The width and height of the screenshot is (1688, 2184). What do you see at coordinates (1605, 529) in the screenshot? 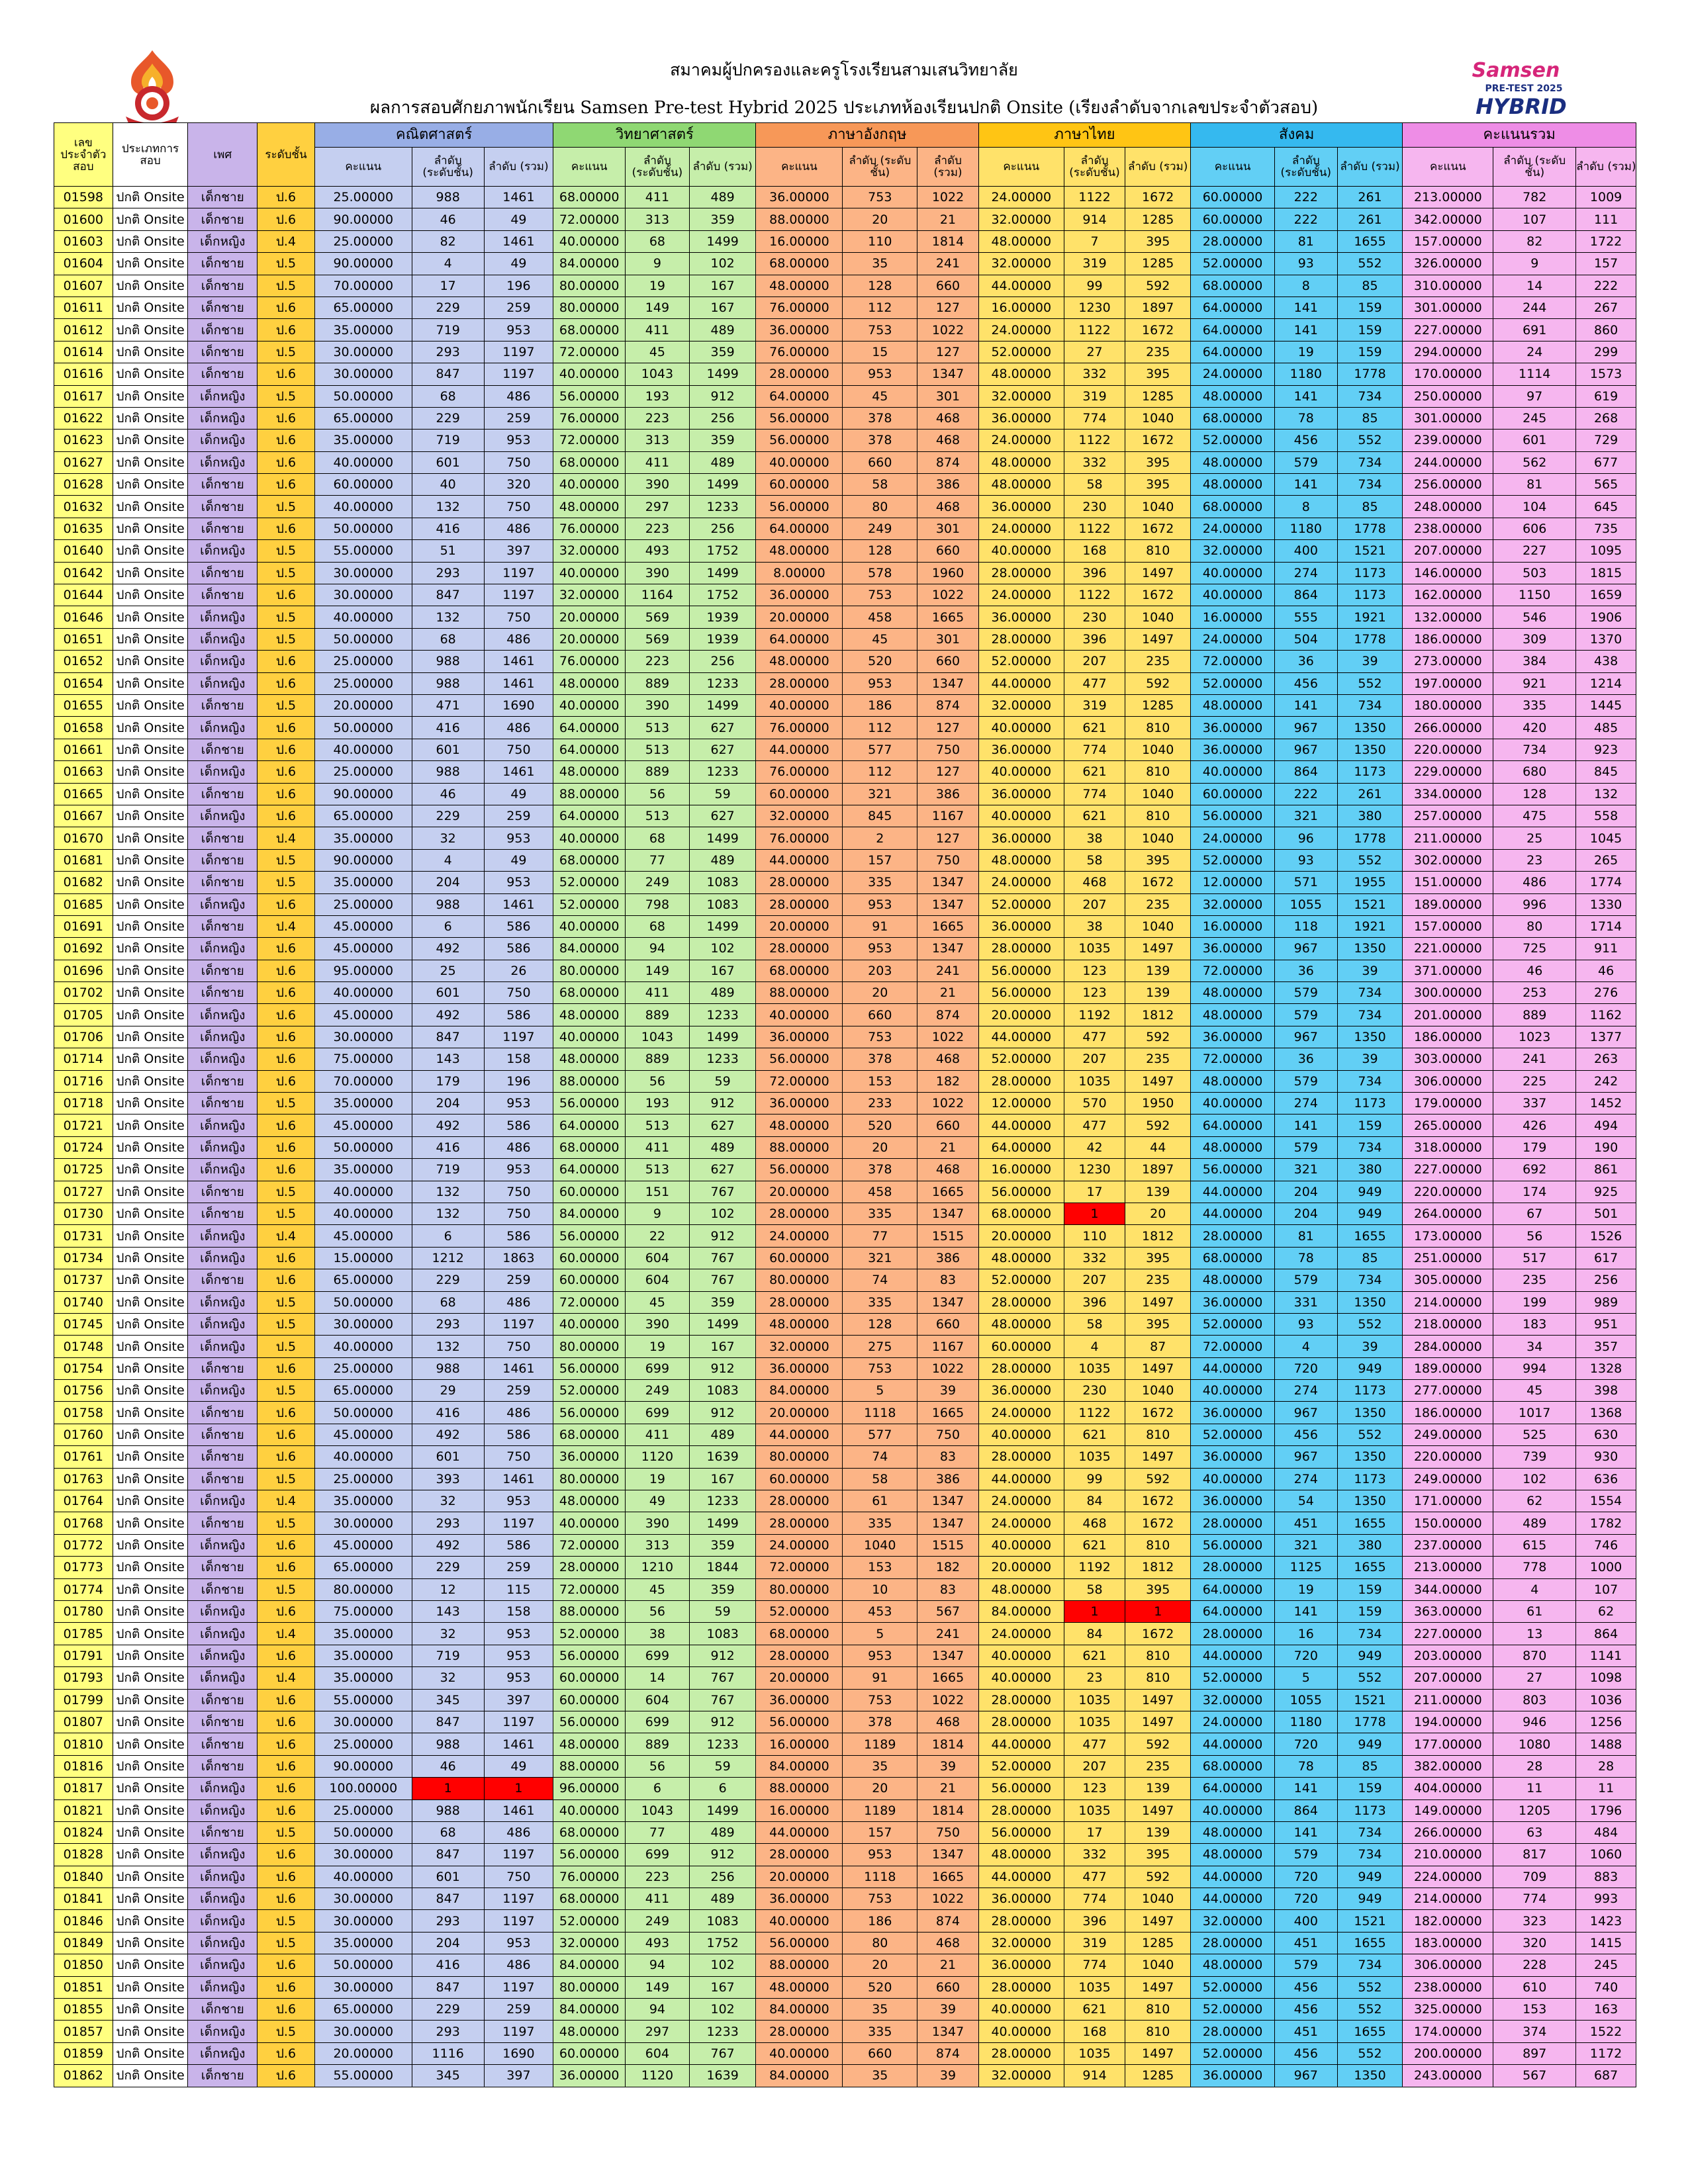
I see `total-rank-all-cell: 735` at bounding box center [1605, 529].